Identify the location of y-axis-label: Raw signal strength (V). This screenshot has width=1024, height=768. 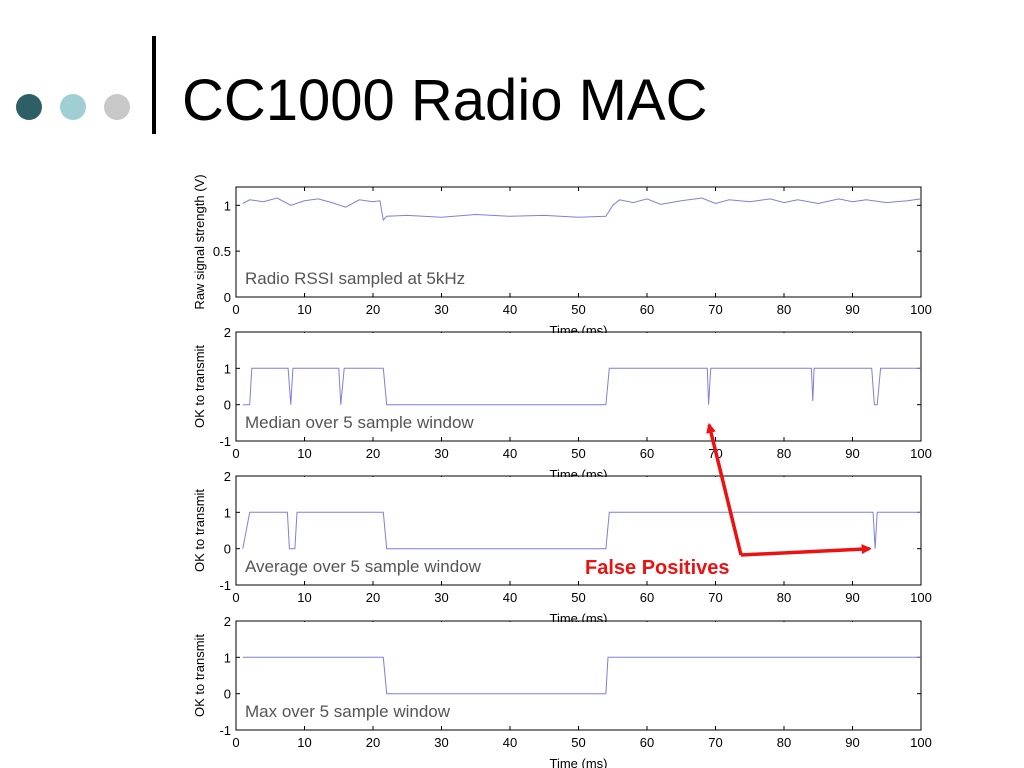
(199, 241).